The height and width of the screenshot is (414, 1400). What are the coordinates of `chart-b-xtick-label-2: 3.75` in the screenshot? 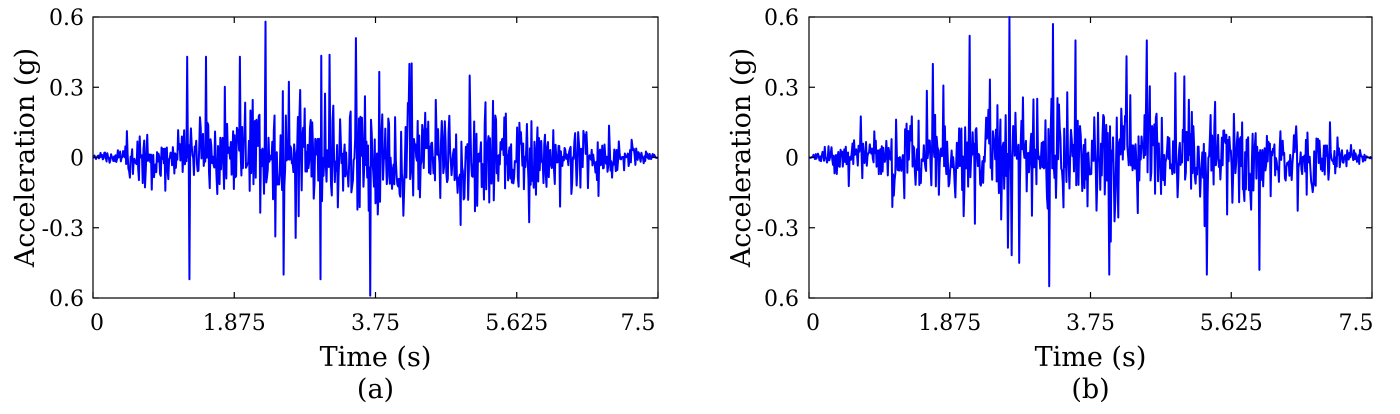 It's located at (1090, 323).